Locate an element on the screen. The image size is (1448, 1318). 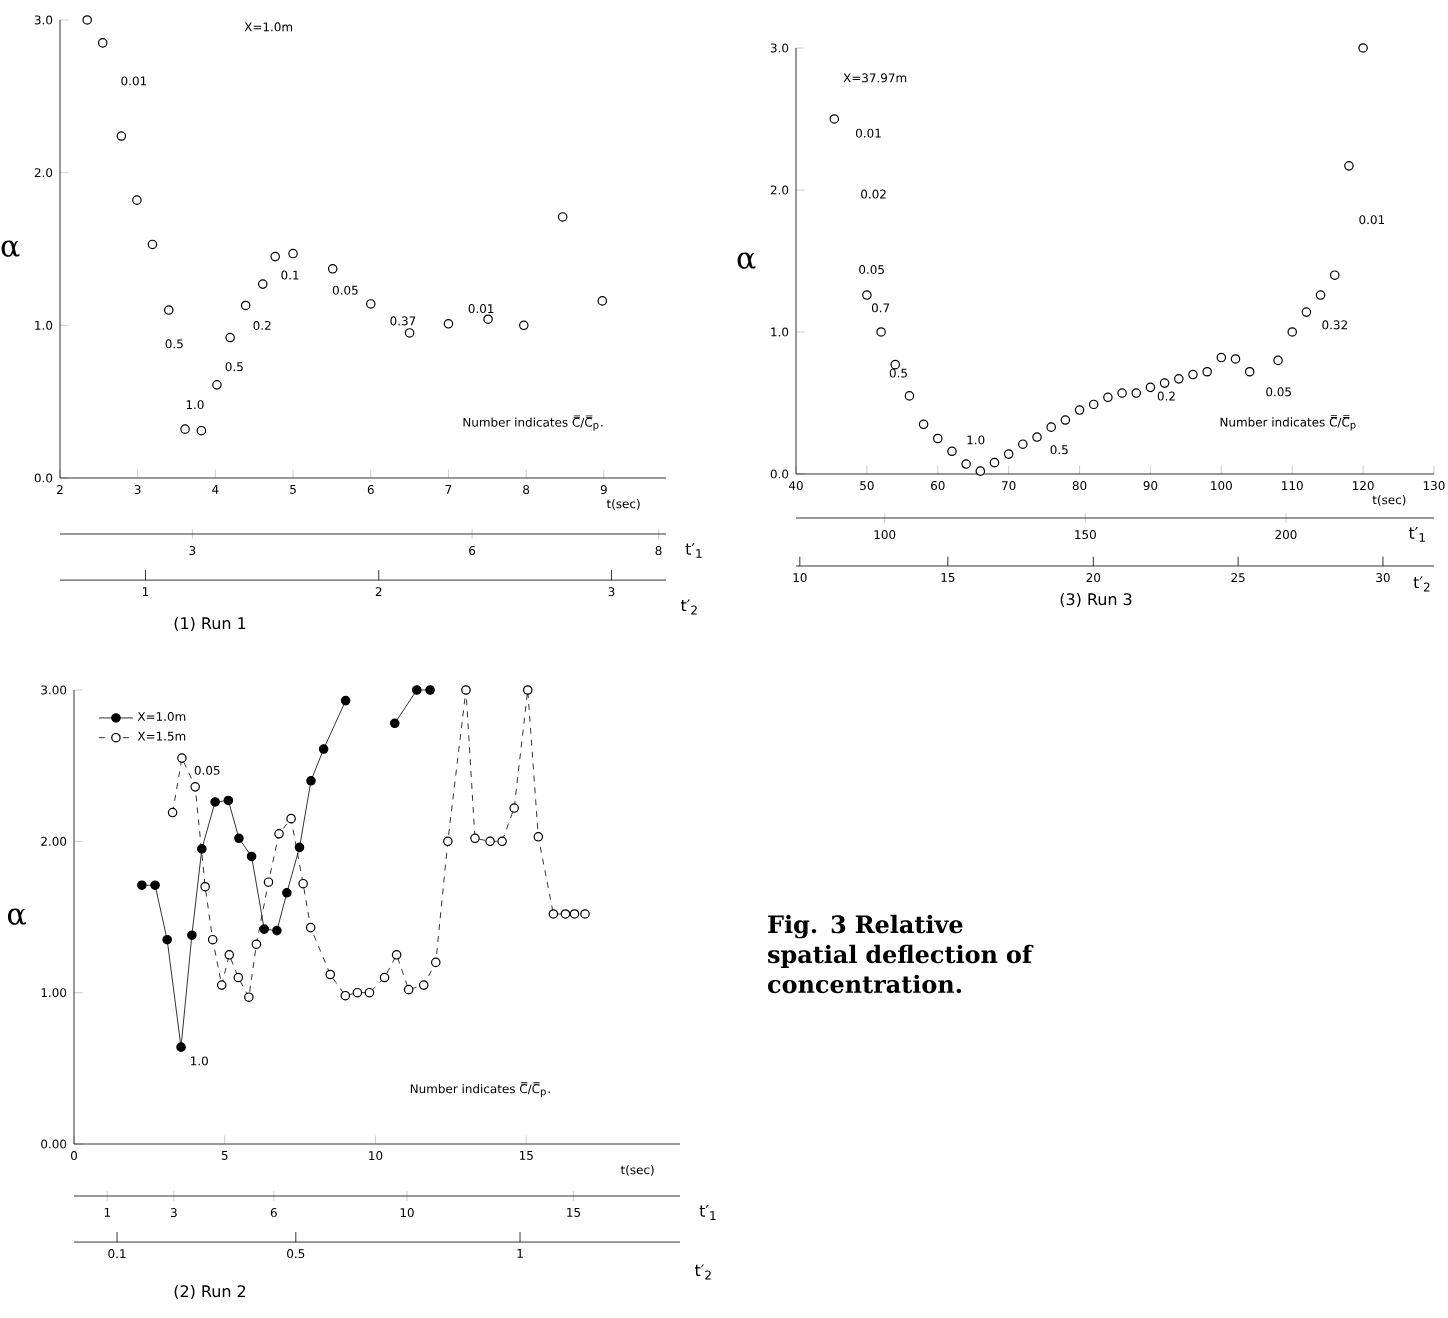
text: Fig. 3 Relative spatial deflection of concentration. is located at coordinates (901, 954).